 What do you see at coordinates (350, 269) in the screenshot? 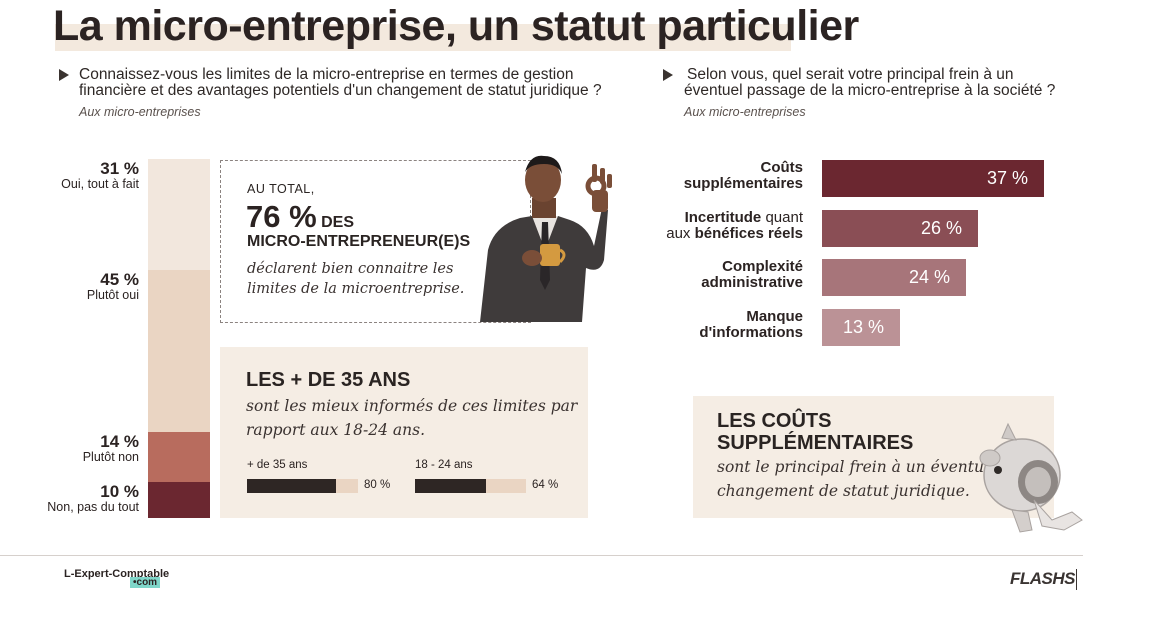
I see `callout-total-line1: déclarent bien connaitre les` at bounding box center [350, 269].